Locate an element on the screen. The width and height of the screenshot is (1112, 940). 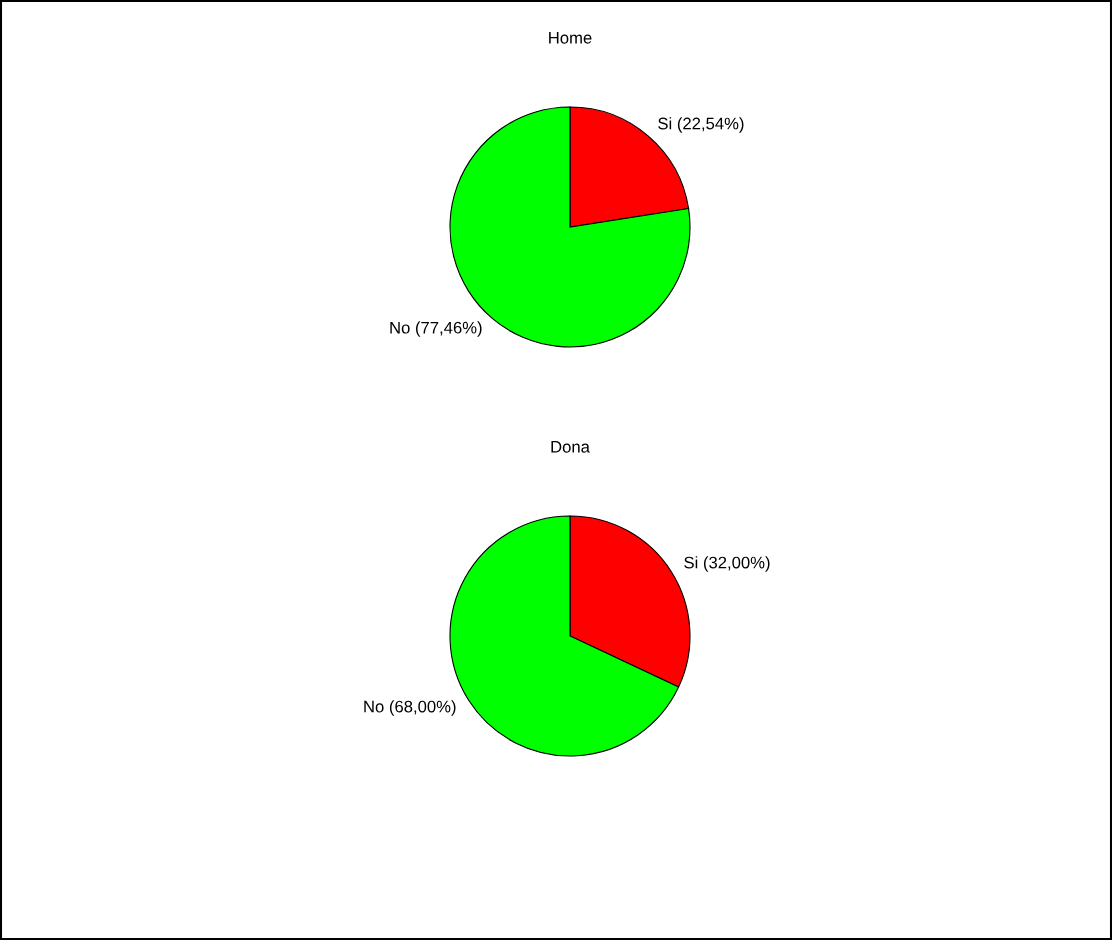
slice-label: No (68,00%) is located at coordinates (410, 708).